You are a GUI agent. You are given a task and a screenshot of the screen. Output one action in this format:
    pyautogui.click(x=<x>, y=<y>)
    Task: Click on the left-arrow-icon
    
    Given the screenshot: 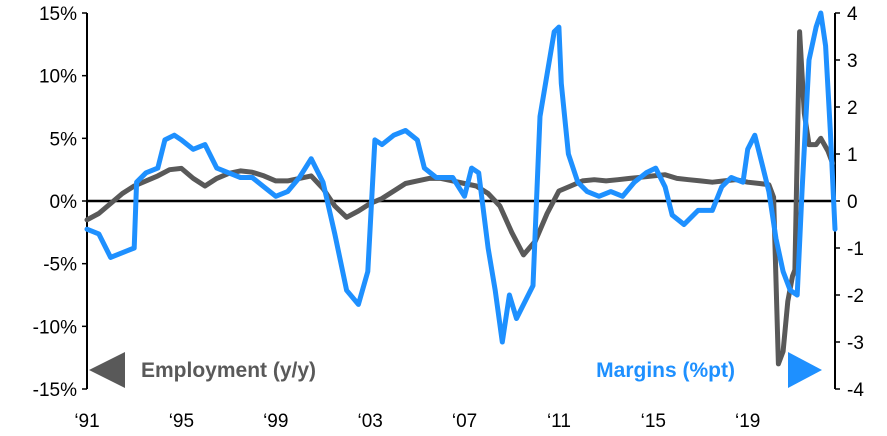 What is the action you would take?
    pyautogui.click(x=107, y=370)
    